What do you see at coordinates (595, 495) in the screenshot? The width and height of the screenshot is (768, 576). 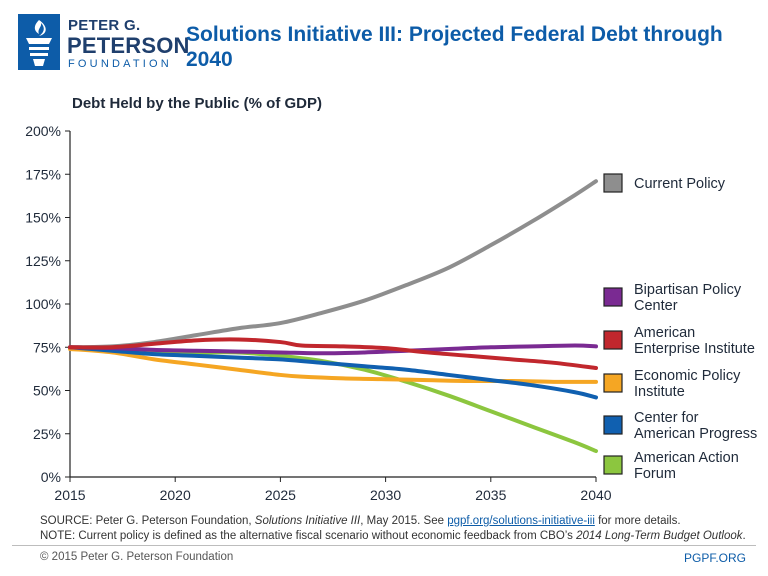 I see `x-tick-label: 2040` at bounding box center [595, 495].